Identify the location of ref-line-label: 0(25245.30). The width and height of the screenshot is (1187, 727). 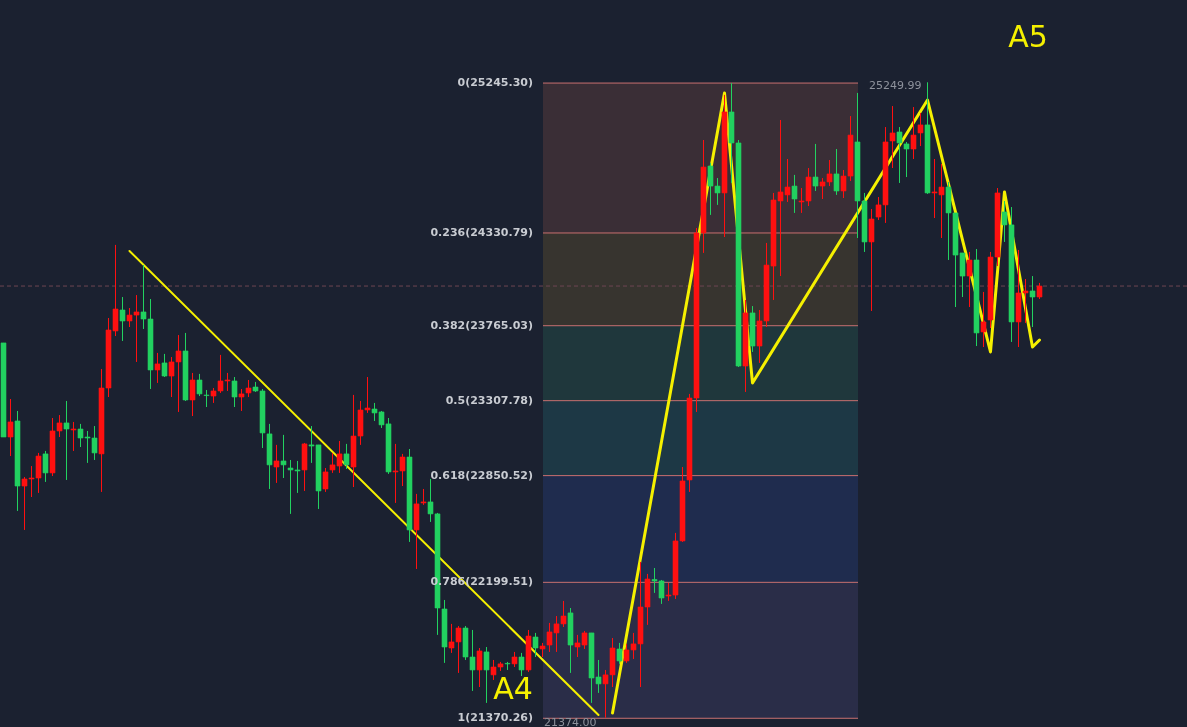
(495, 83).